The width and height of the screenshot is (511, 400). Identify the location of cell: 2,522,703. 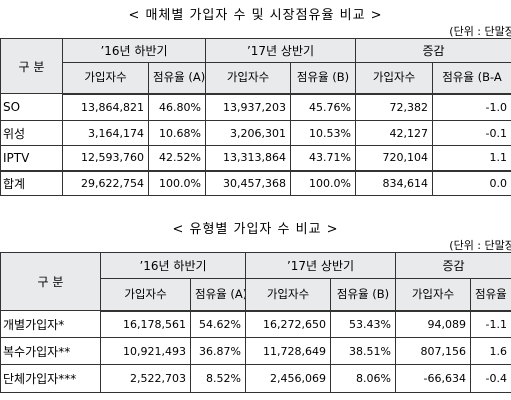
(145, 378).